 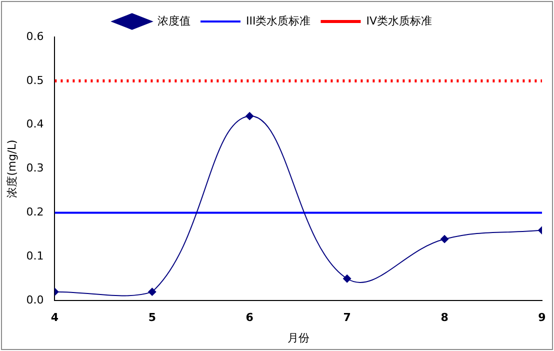 What do you see at coordinates (174, 21) in the screenshot?
I see `legend-label: 浓度值` at bounding box center [174, 21].